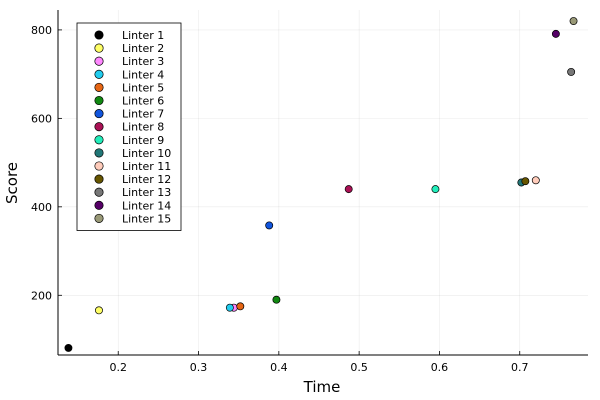  I want to click on legend-label-4: Linter 4, so click(143, 74).